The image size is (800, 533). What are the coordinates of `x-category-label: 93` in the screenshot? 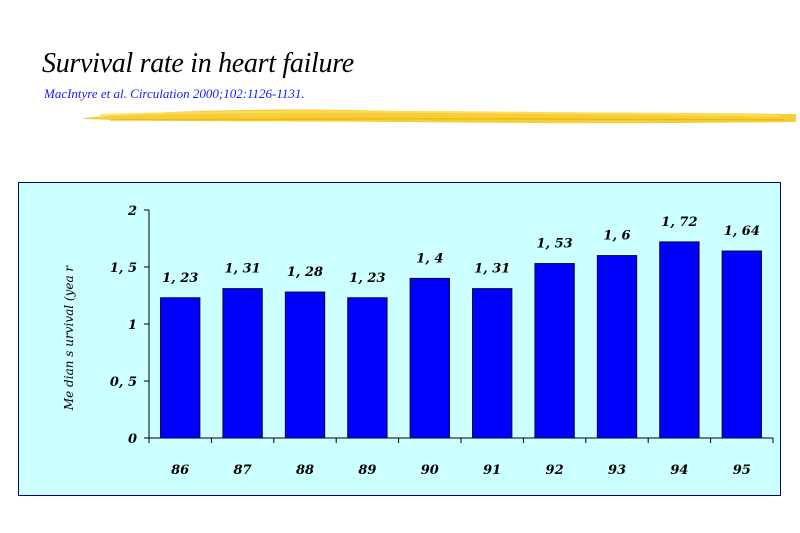 It's located at (617, 470).